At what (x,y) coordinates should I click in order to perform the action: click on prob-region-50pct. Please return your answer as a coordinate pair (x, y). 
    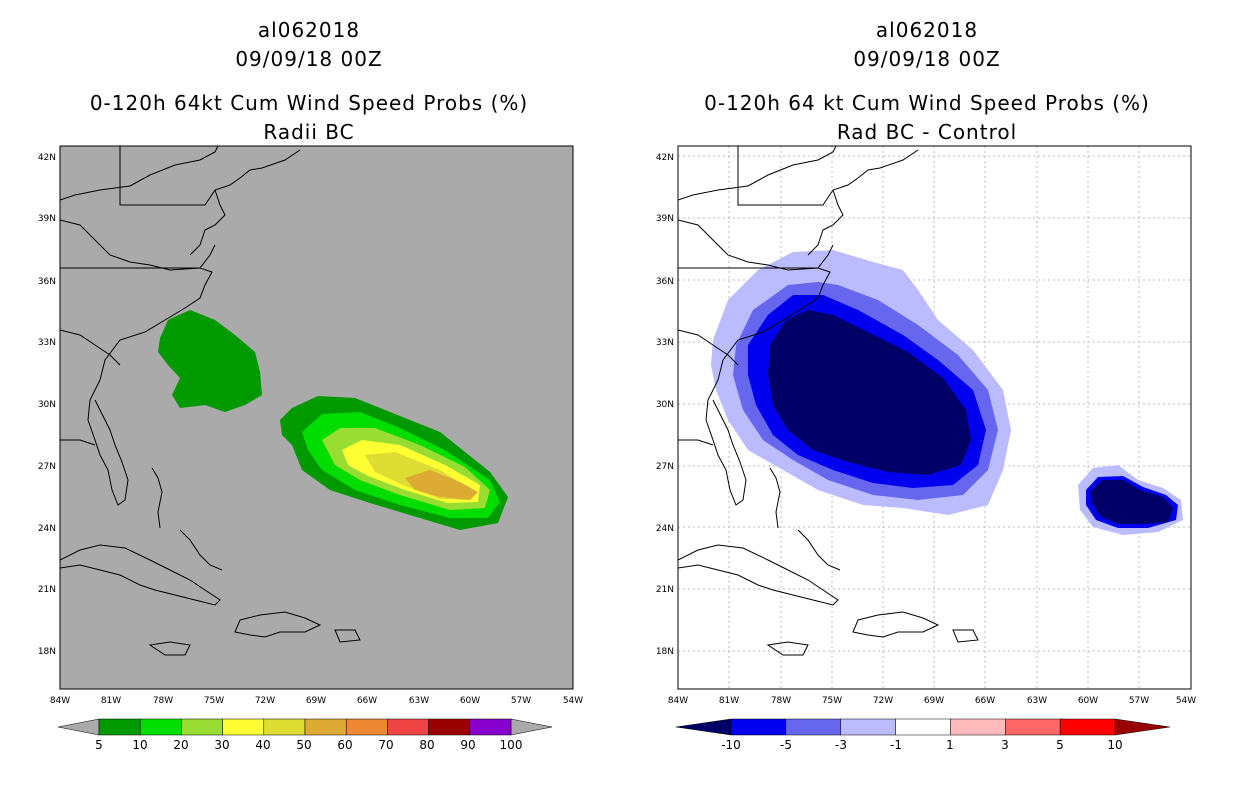
    Looking at the image, I should click on (441, 485).